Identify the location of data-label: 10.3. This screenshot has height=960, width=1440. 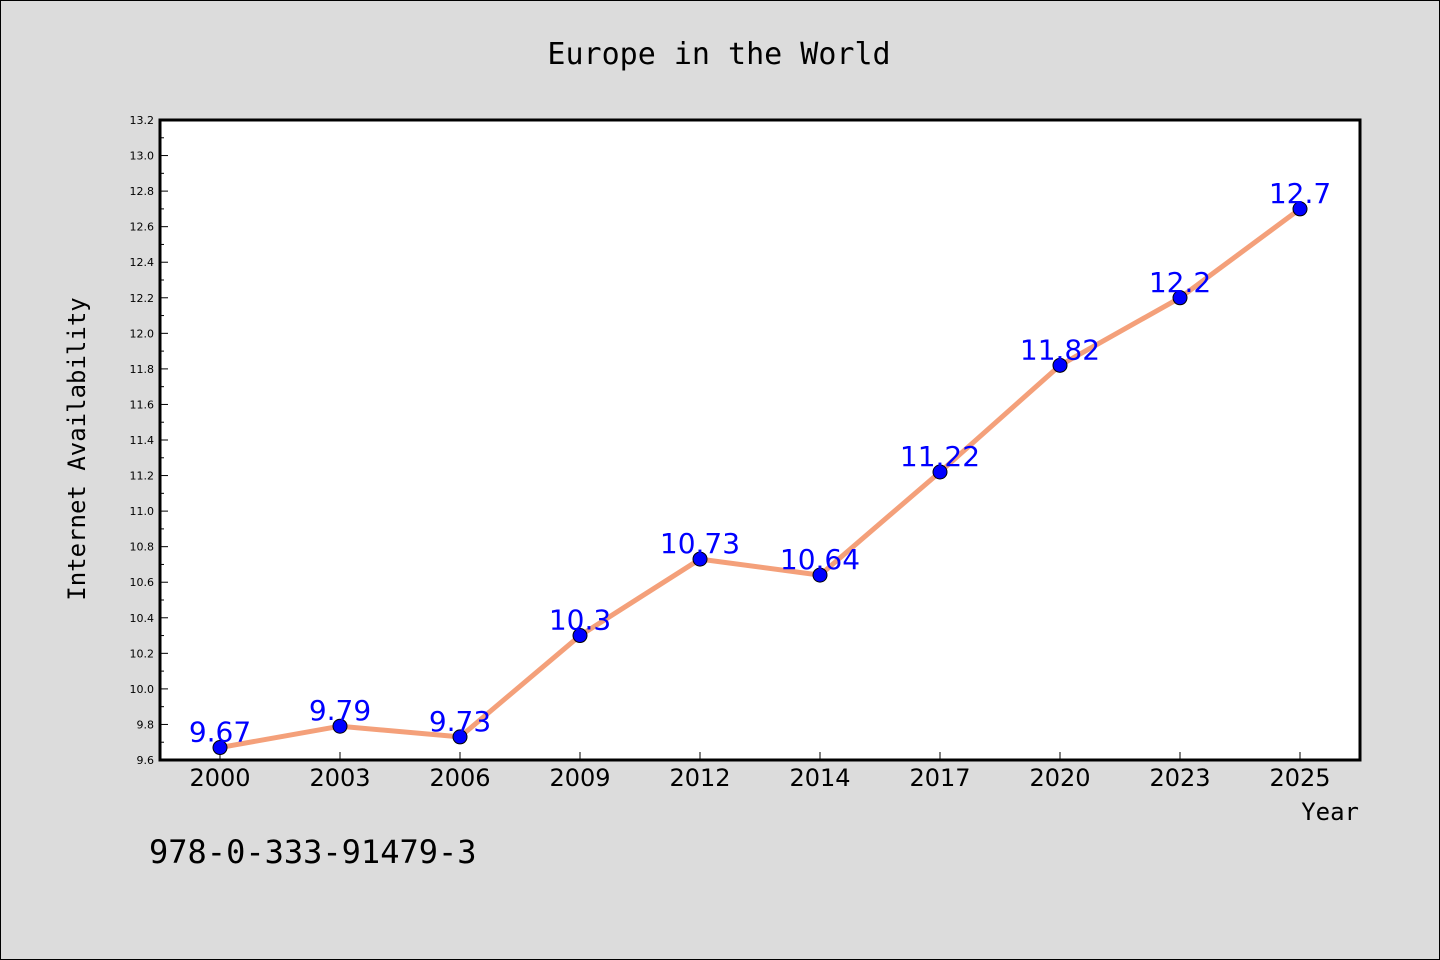
(580, 620).